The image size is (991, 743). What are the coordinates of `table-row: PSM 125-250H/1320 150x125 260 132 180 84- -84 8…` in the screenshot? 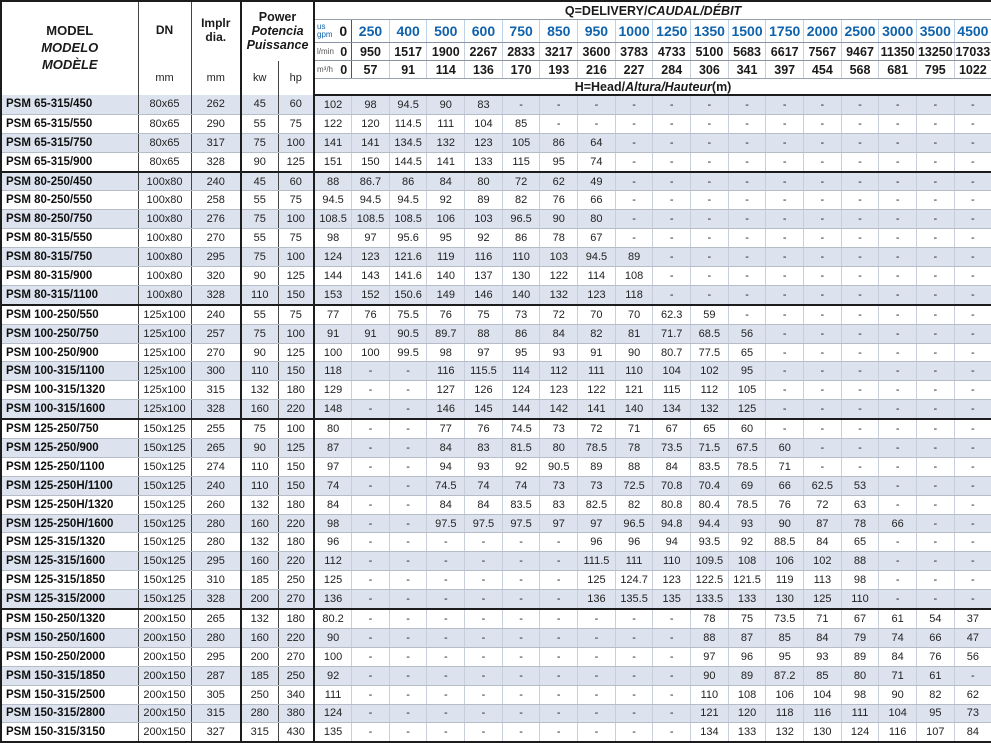 It's located at (496, 505).